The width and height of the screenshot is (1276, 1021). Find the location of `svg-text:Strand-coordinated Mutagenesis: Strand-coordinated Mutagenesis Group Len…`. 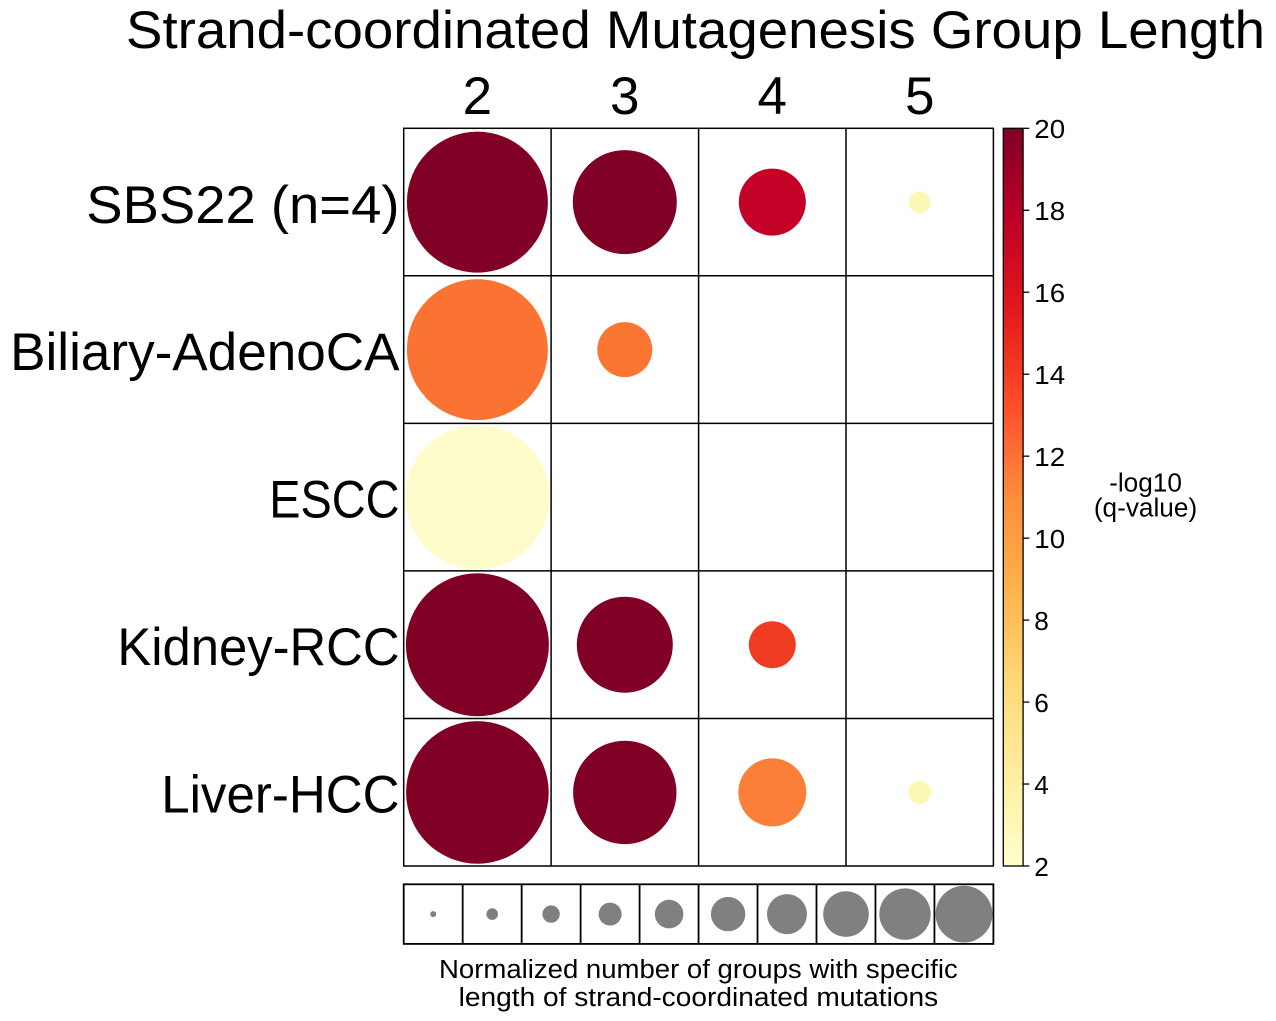

svg-text:Strand-coordinated Mutagenesis: Strand-coordinated Mutagenesis Group Len… is located at coordinates (695, 30).